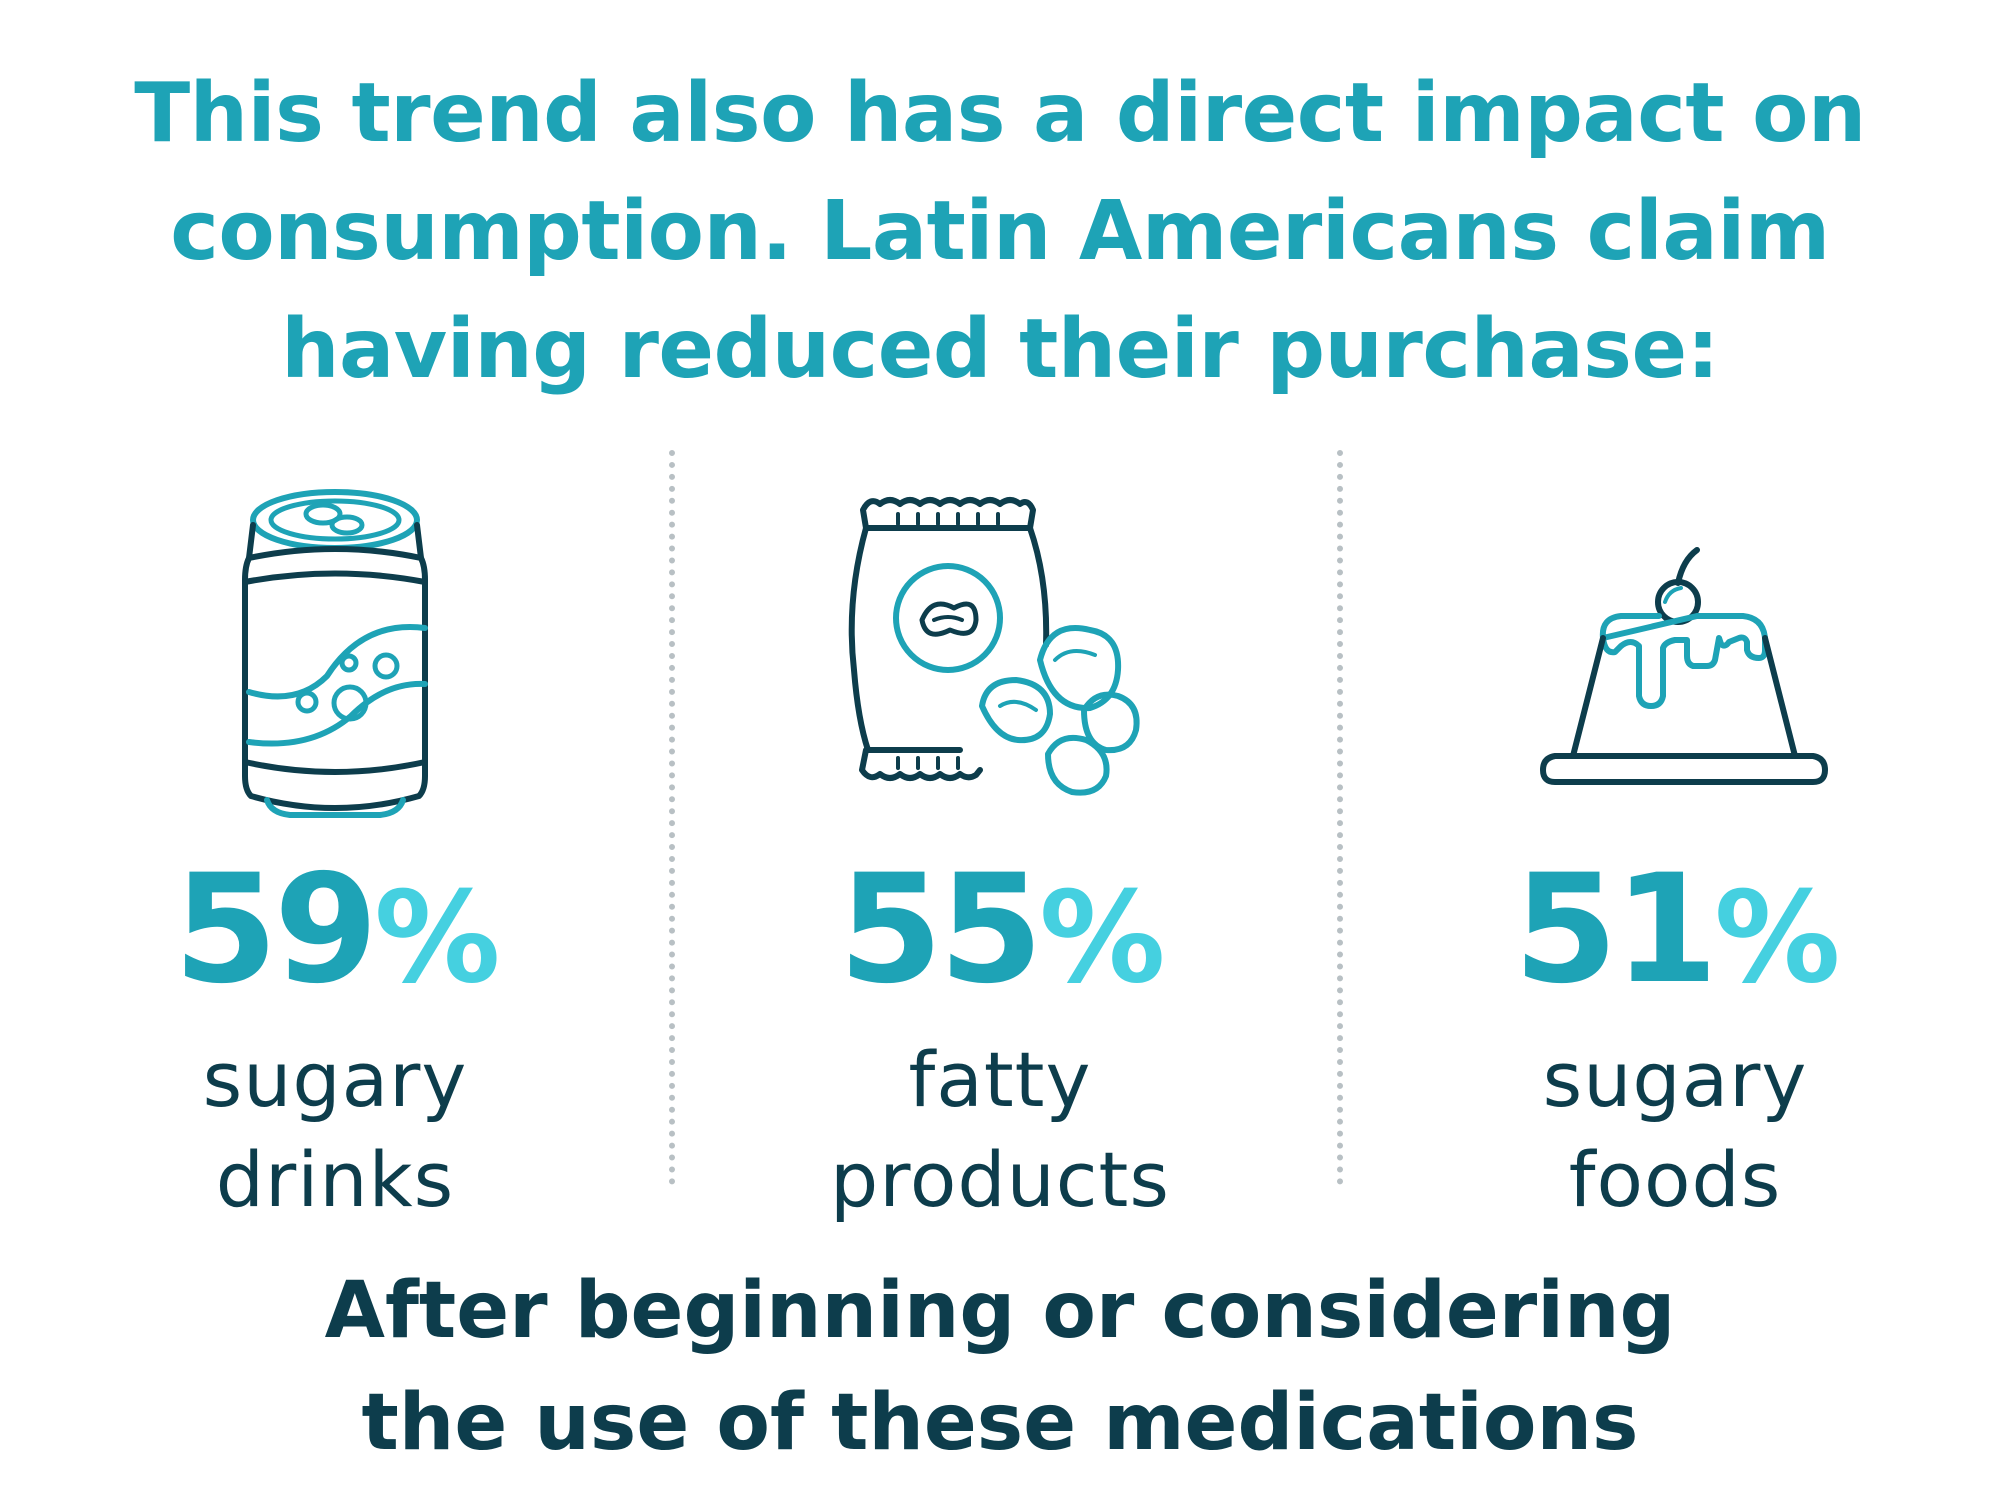 This screenshot has height=1496, width=2000. I want to click on stat-percent: 59%, so click(335, 934).